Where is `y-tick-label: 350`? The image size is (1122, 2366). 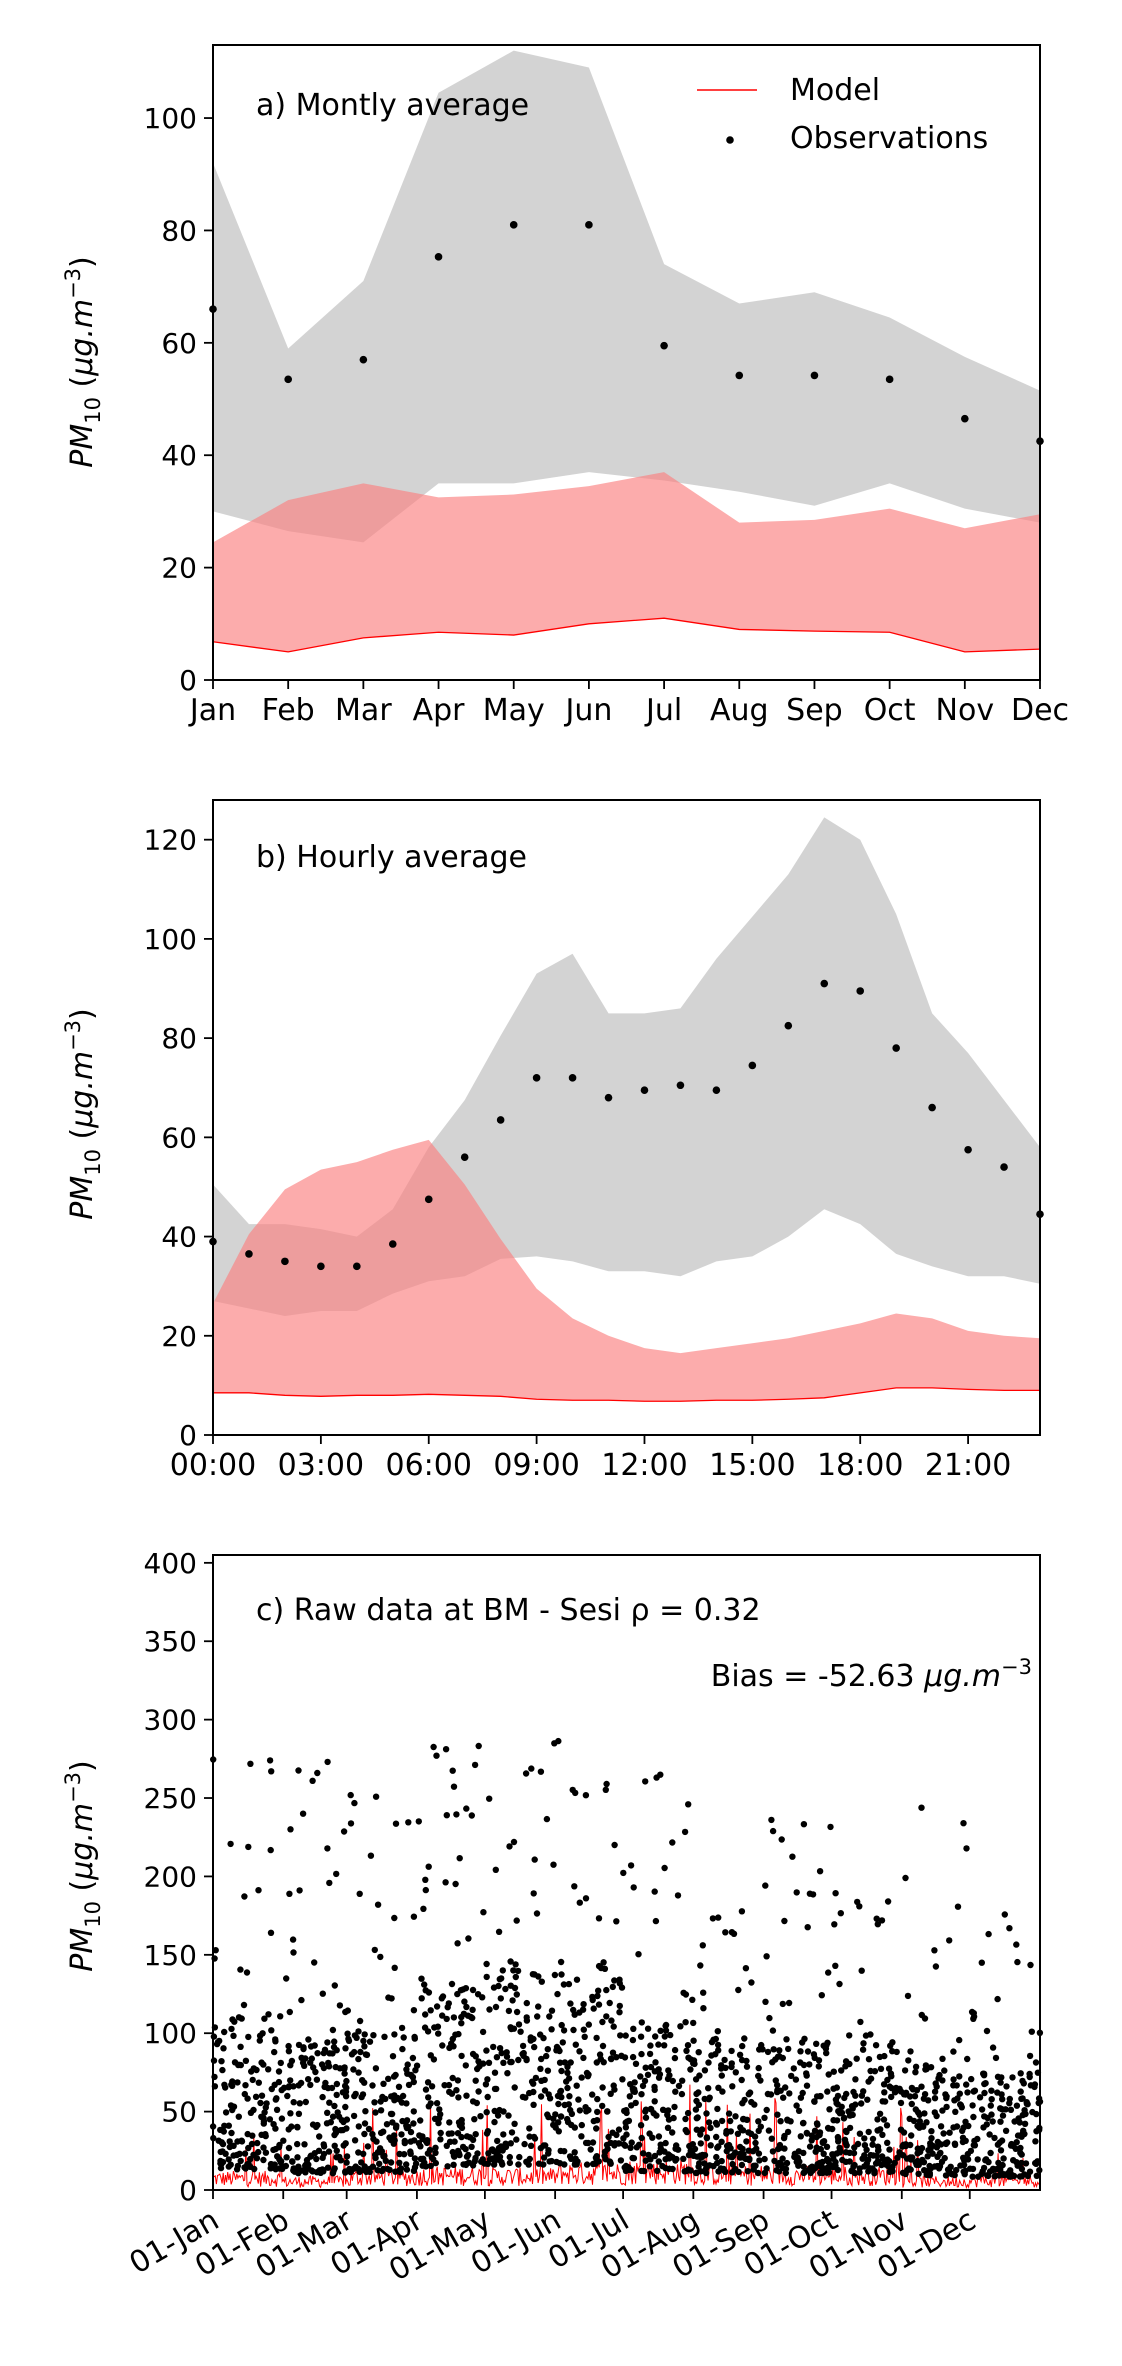
y-tick-label: 350 is located at coordinates (170, 1641).